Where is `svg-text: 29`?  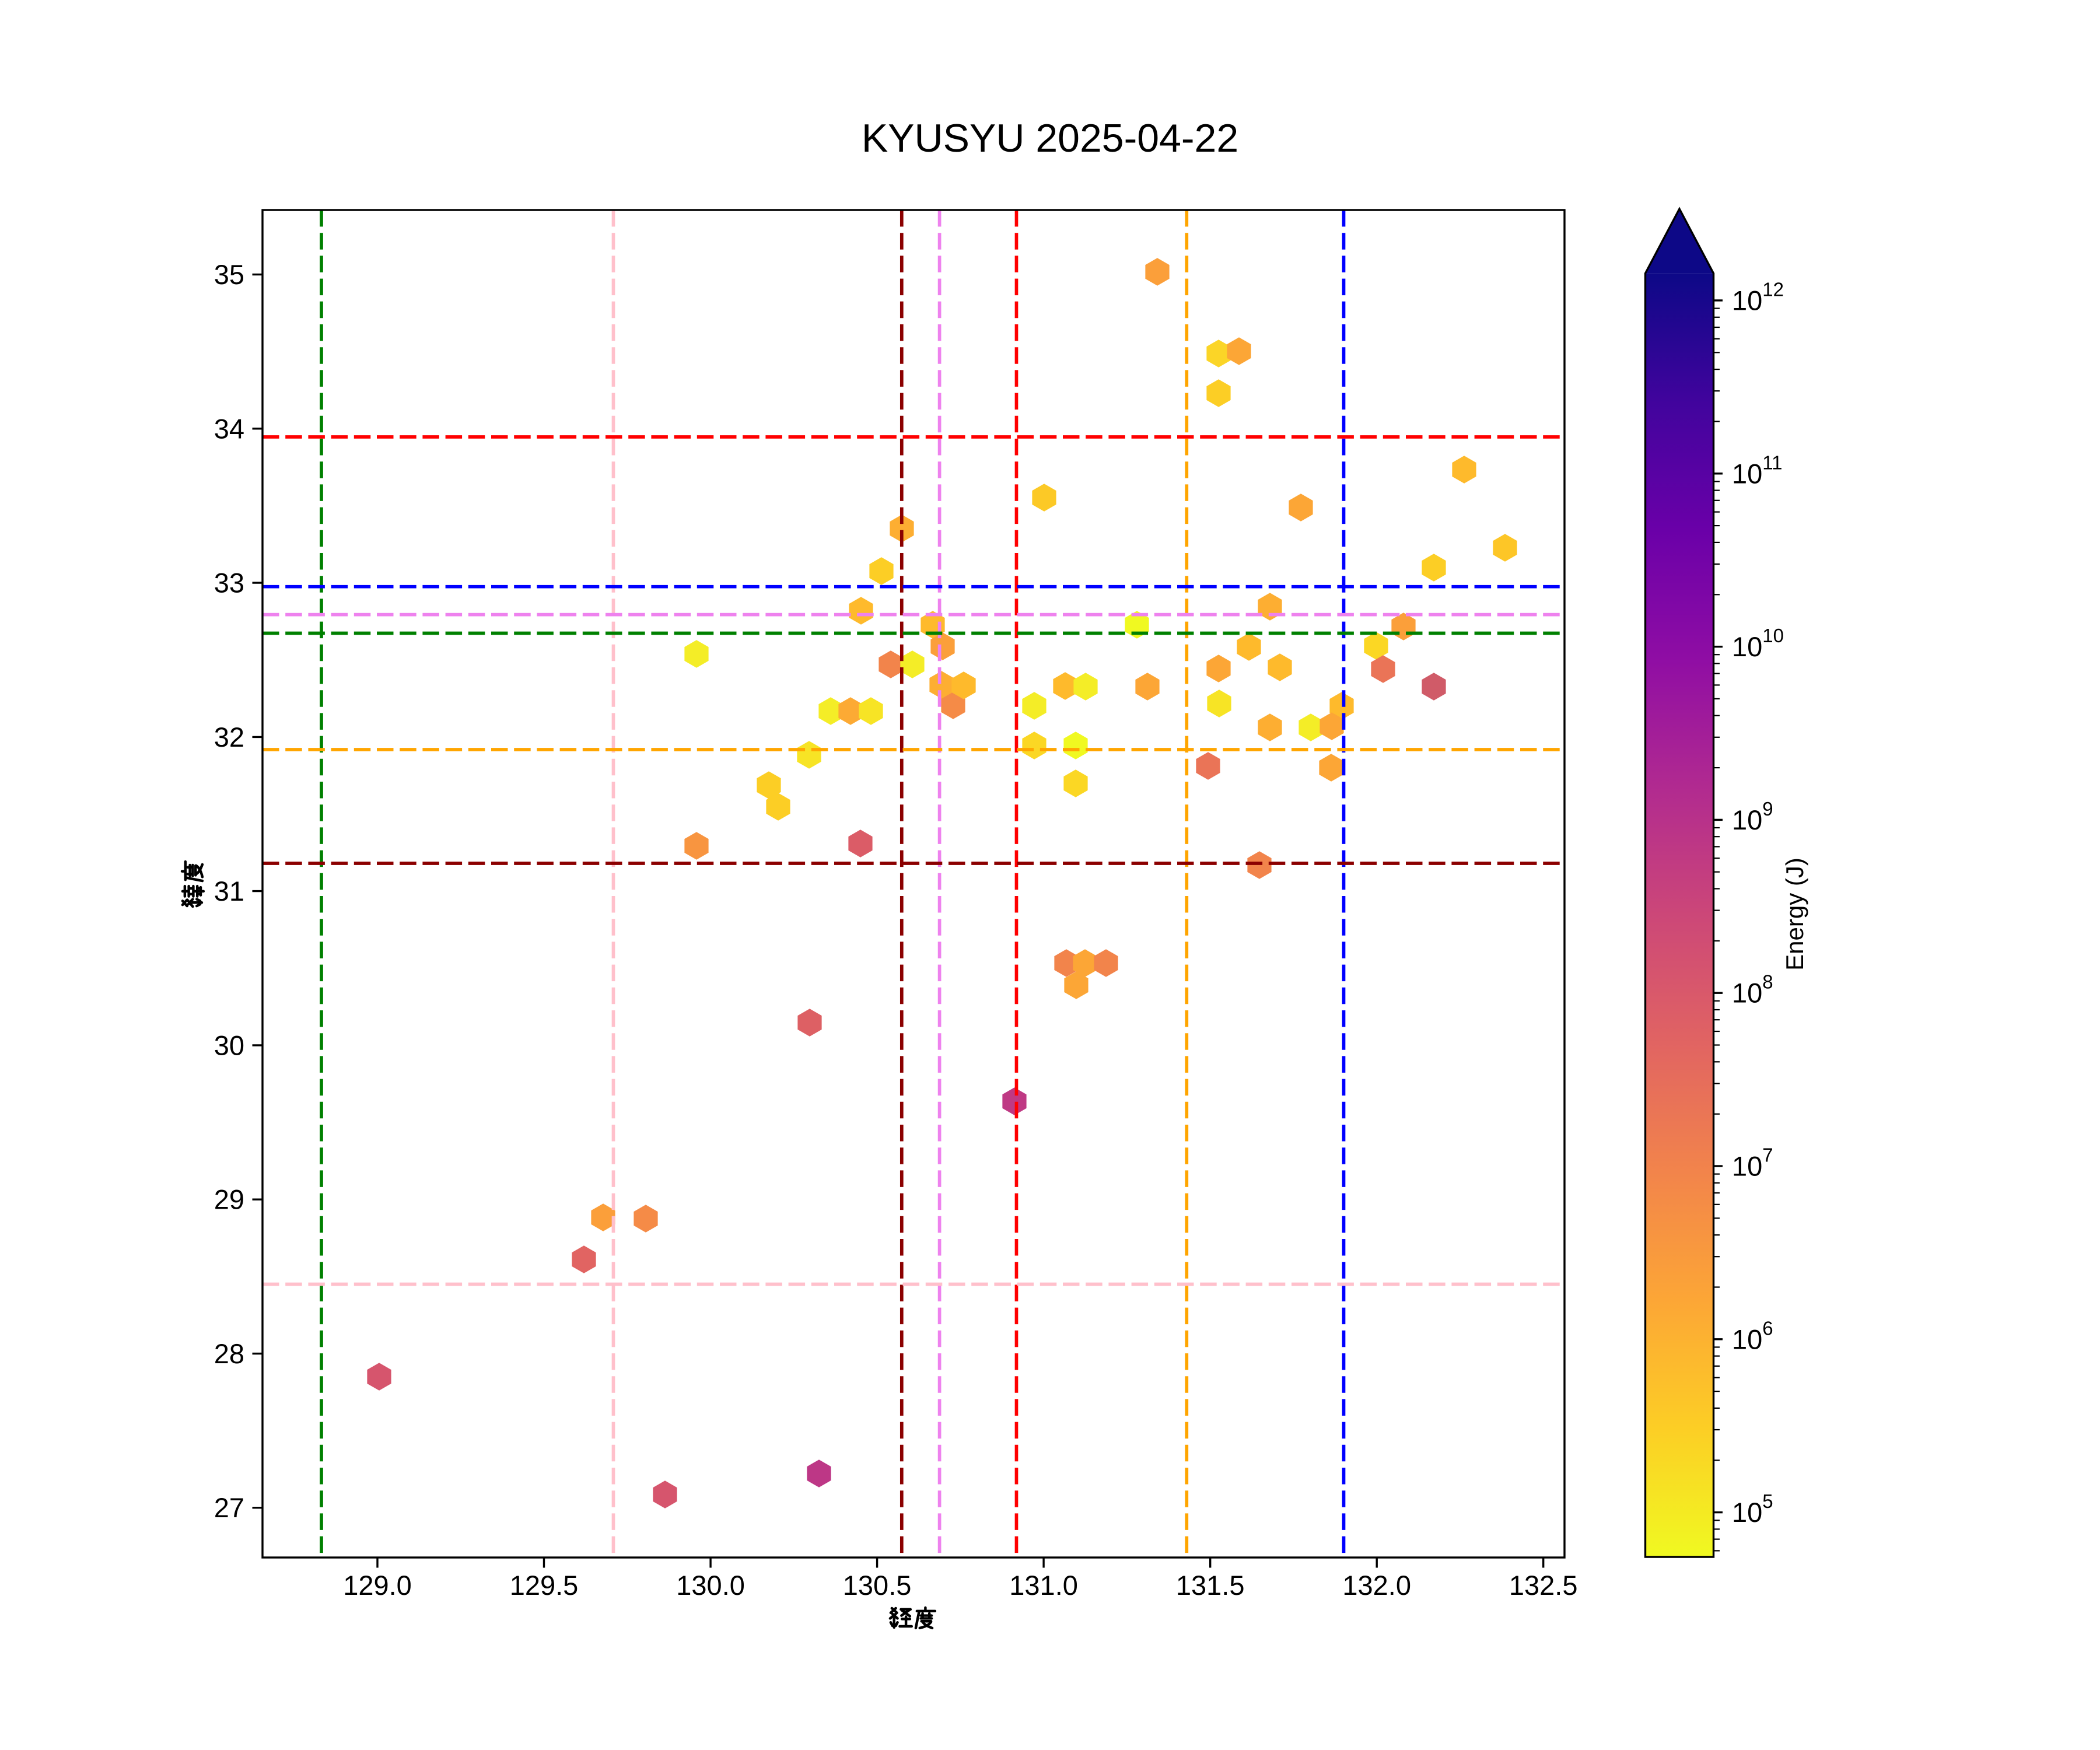 svg-text: 29 is located at coordinates (229, 1199).